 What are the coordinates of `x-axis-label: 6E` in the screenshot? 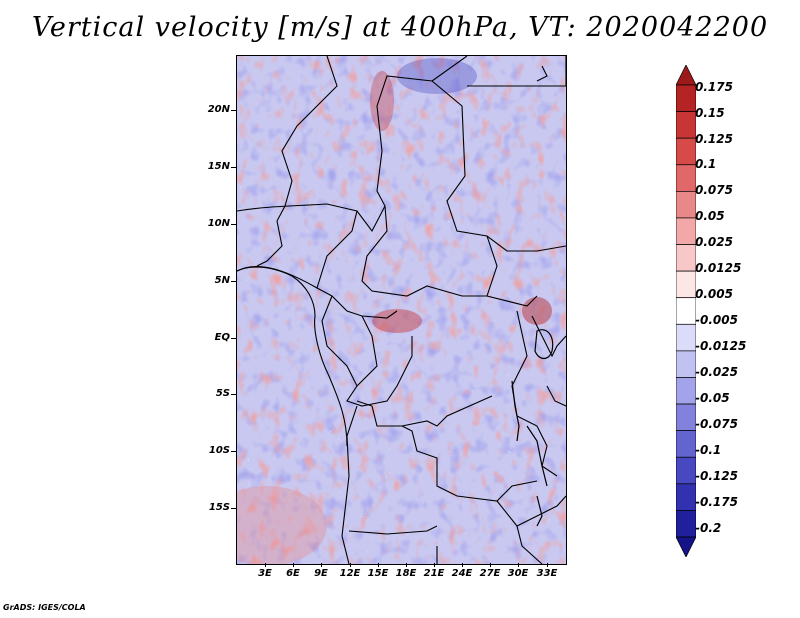 It's located at (293, 573).